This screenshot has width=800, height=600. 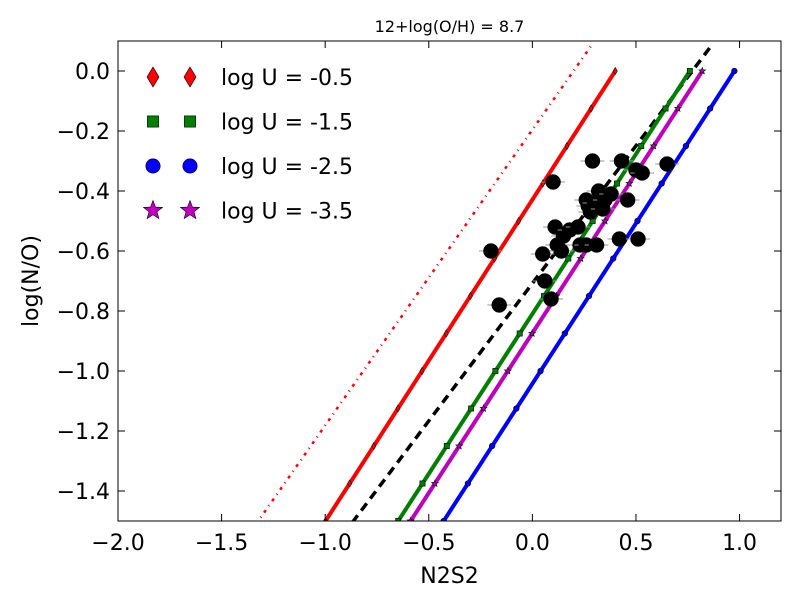 What do you see at coordinates (532, 543) in the screenshot?
I see `x-tick-label: 0.0` at bounding box center [532, 543].